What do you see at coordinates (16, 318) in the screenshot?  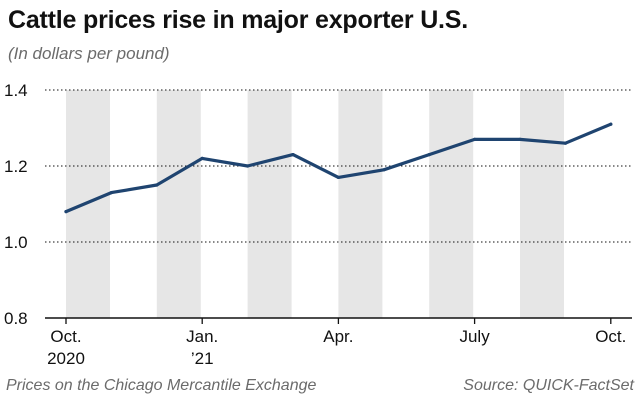 I see `y-tick-label-0: 0.8` at bounding box center [16, 318].